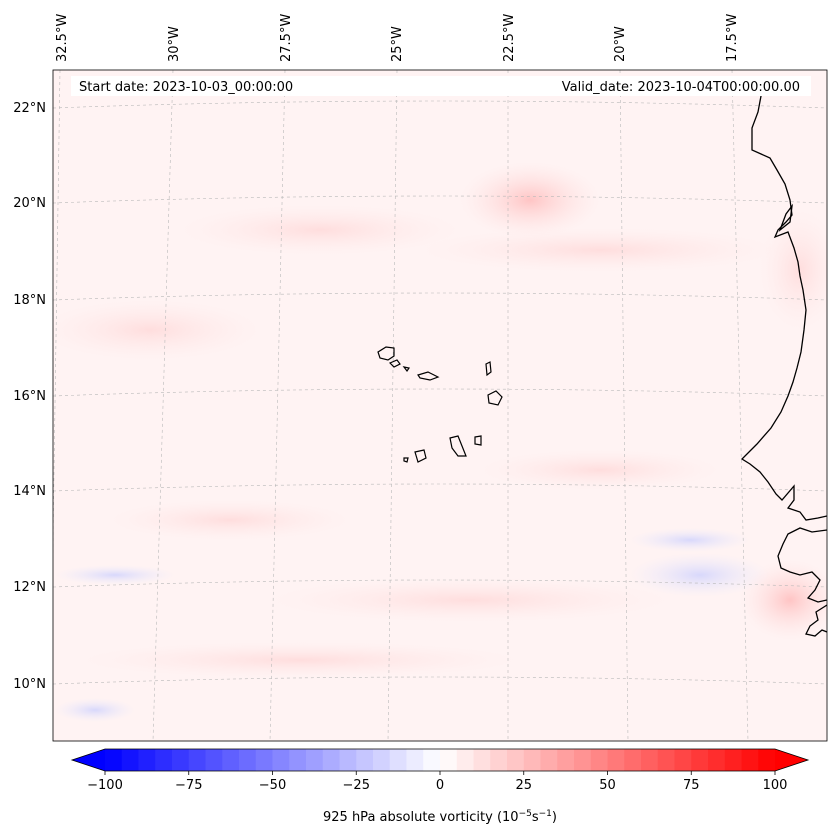 The width and height of the screenshot is (837, 839). Describe the element at coordinates (440, 104) in the screenshot. I see `parallel-22n` at that location.